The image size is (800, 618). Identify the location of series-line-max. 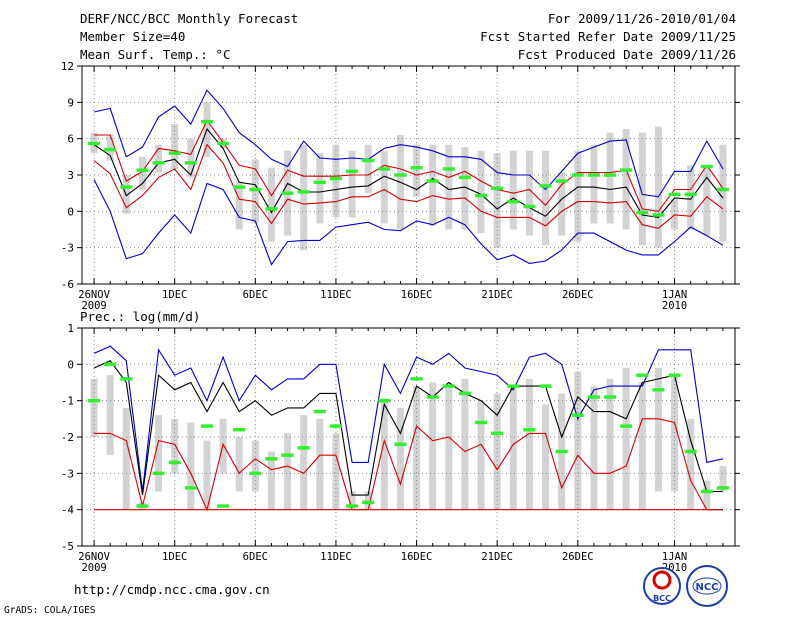
(408, 143).